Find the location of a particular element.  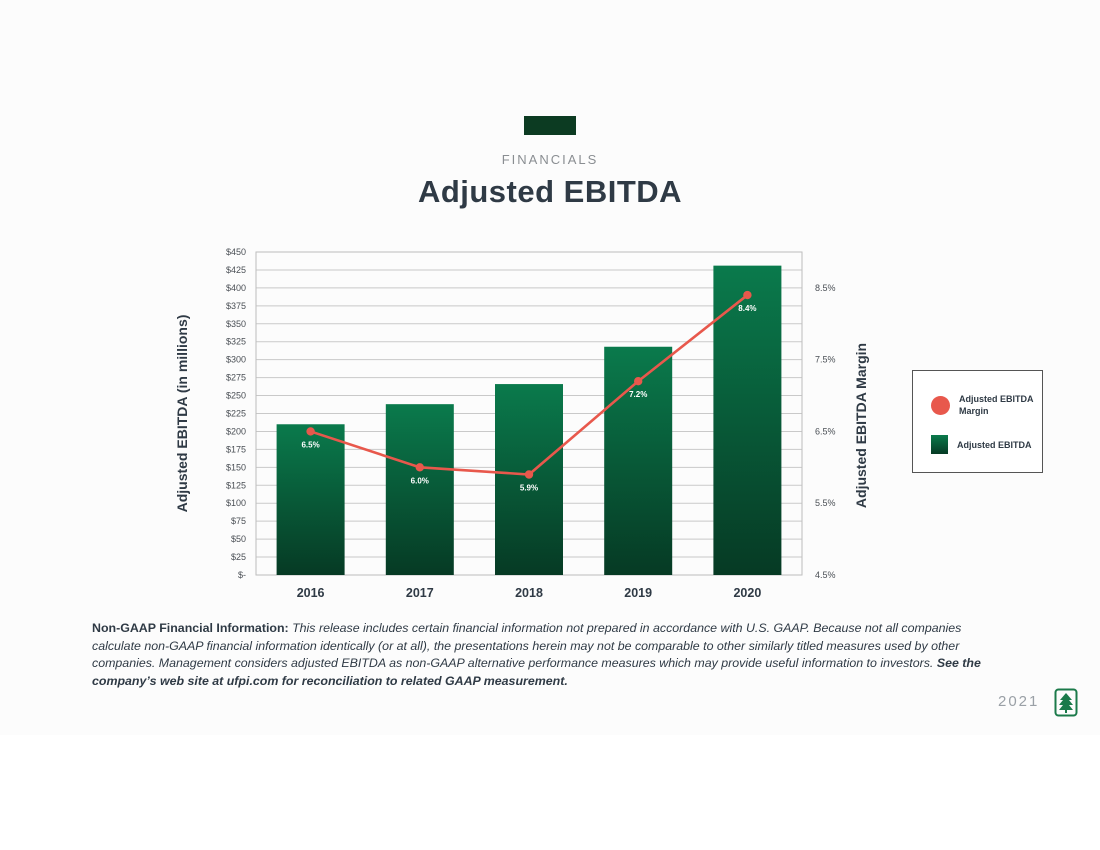

year-label: 2021 is located at coordinates (1019, 701).